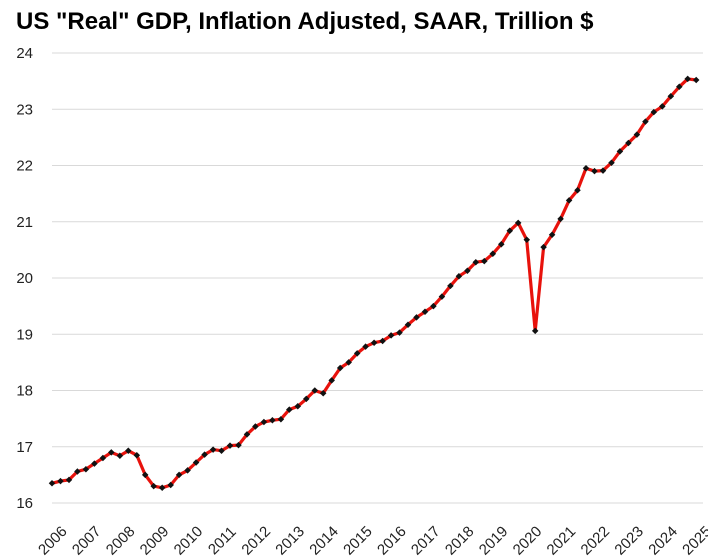  I want to click on x-tick-label: 2006, so click(53, 541).